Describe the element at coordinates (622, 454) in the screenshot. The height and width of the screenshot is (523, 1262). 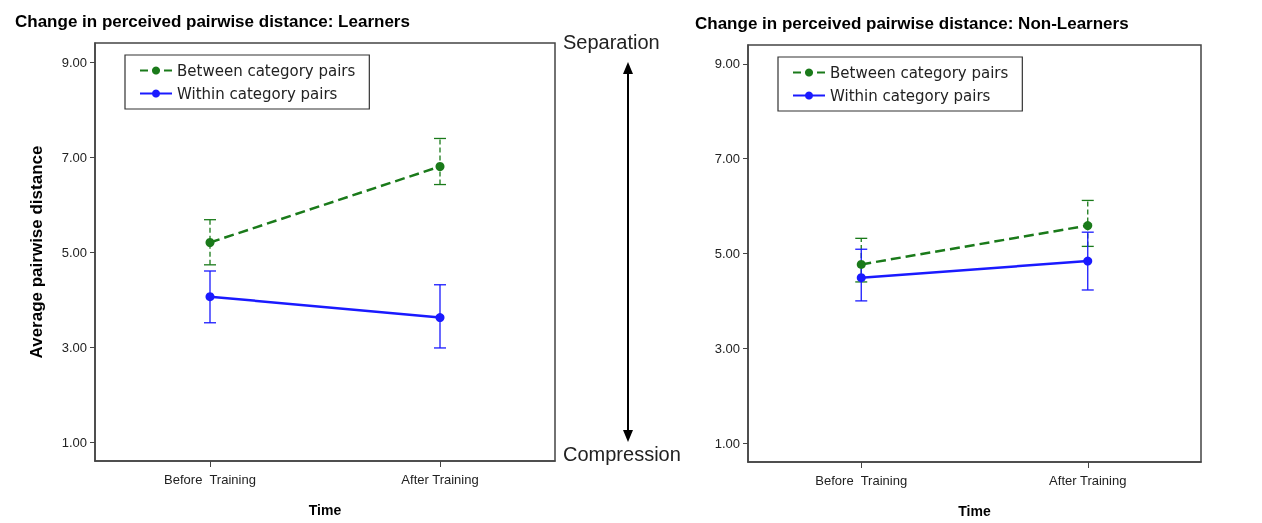
I see `text: Compression` at that location.